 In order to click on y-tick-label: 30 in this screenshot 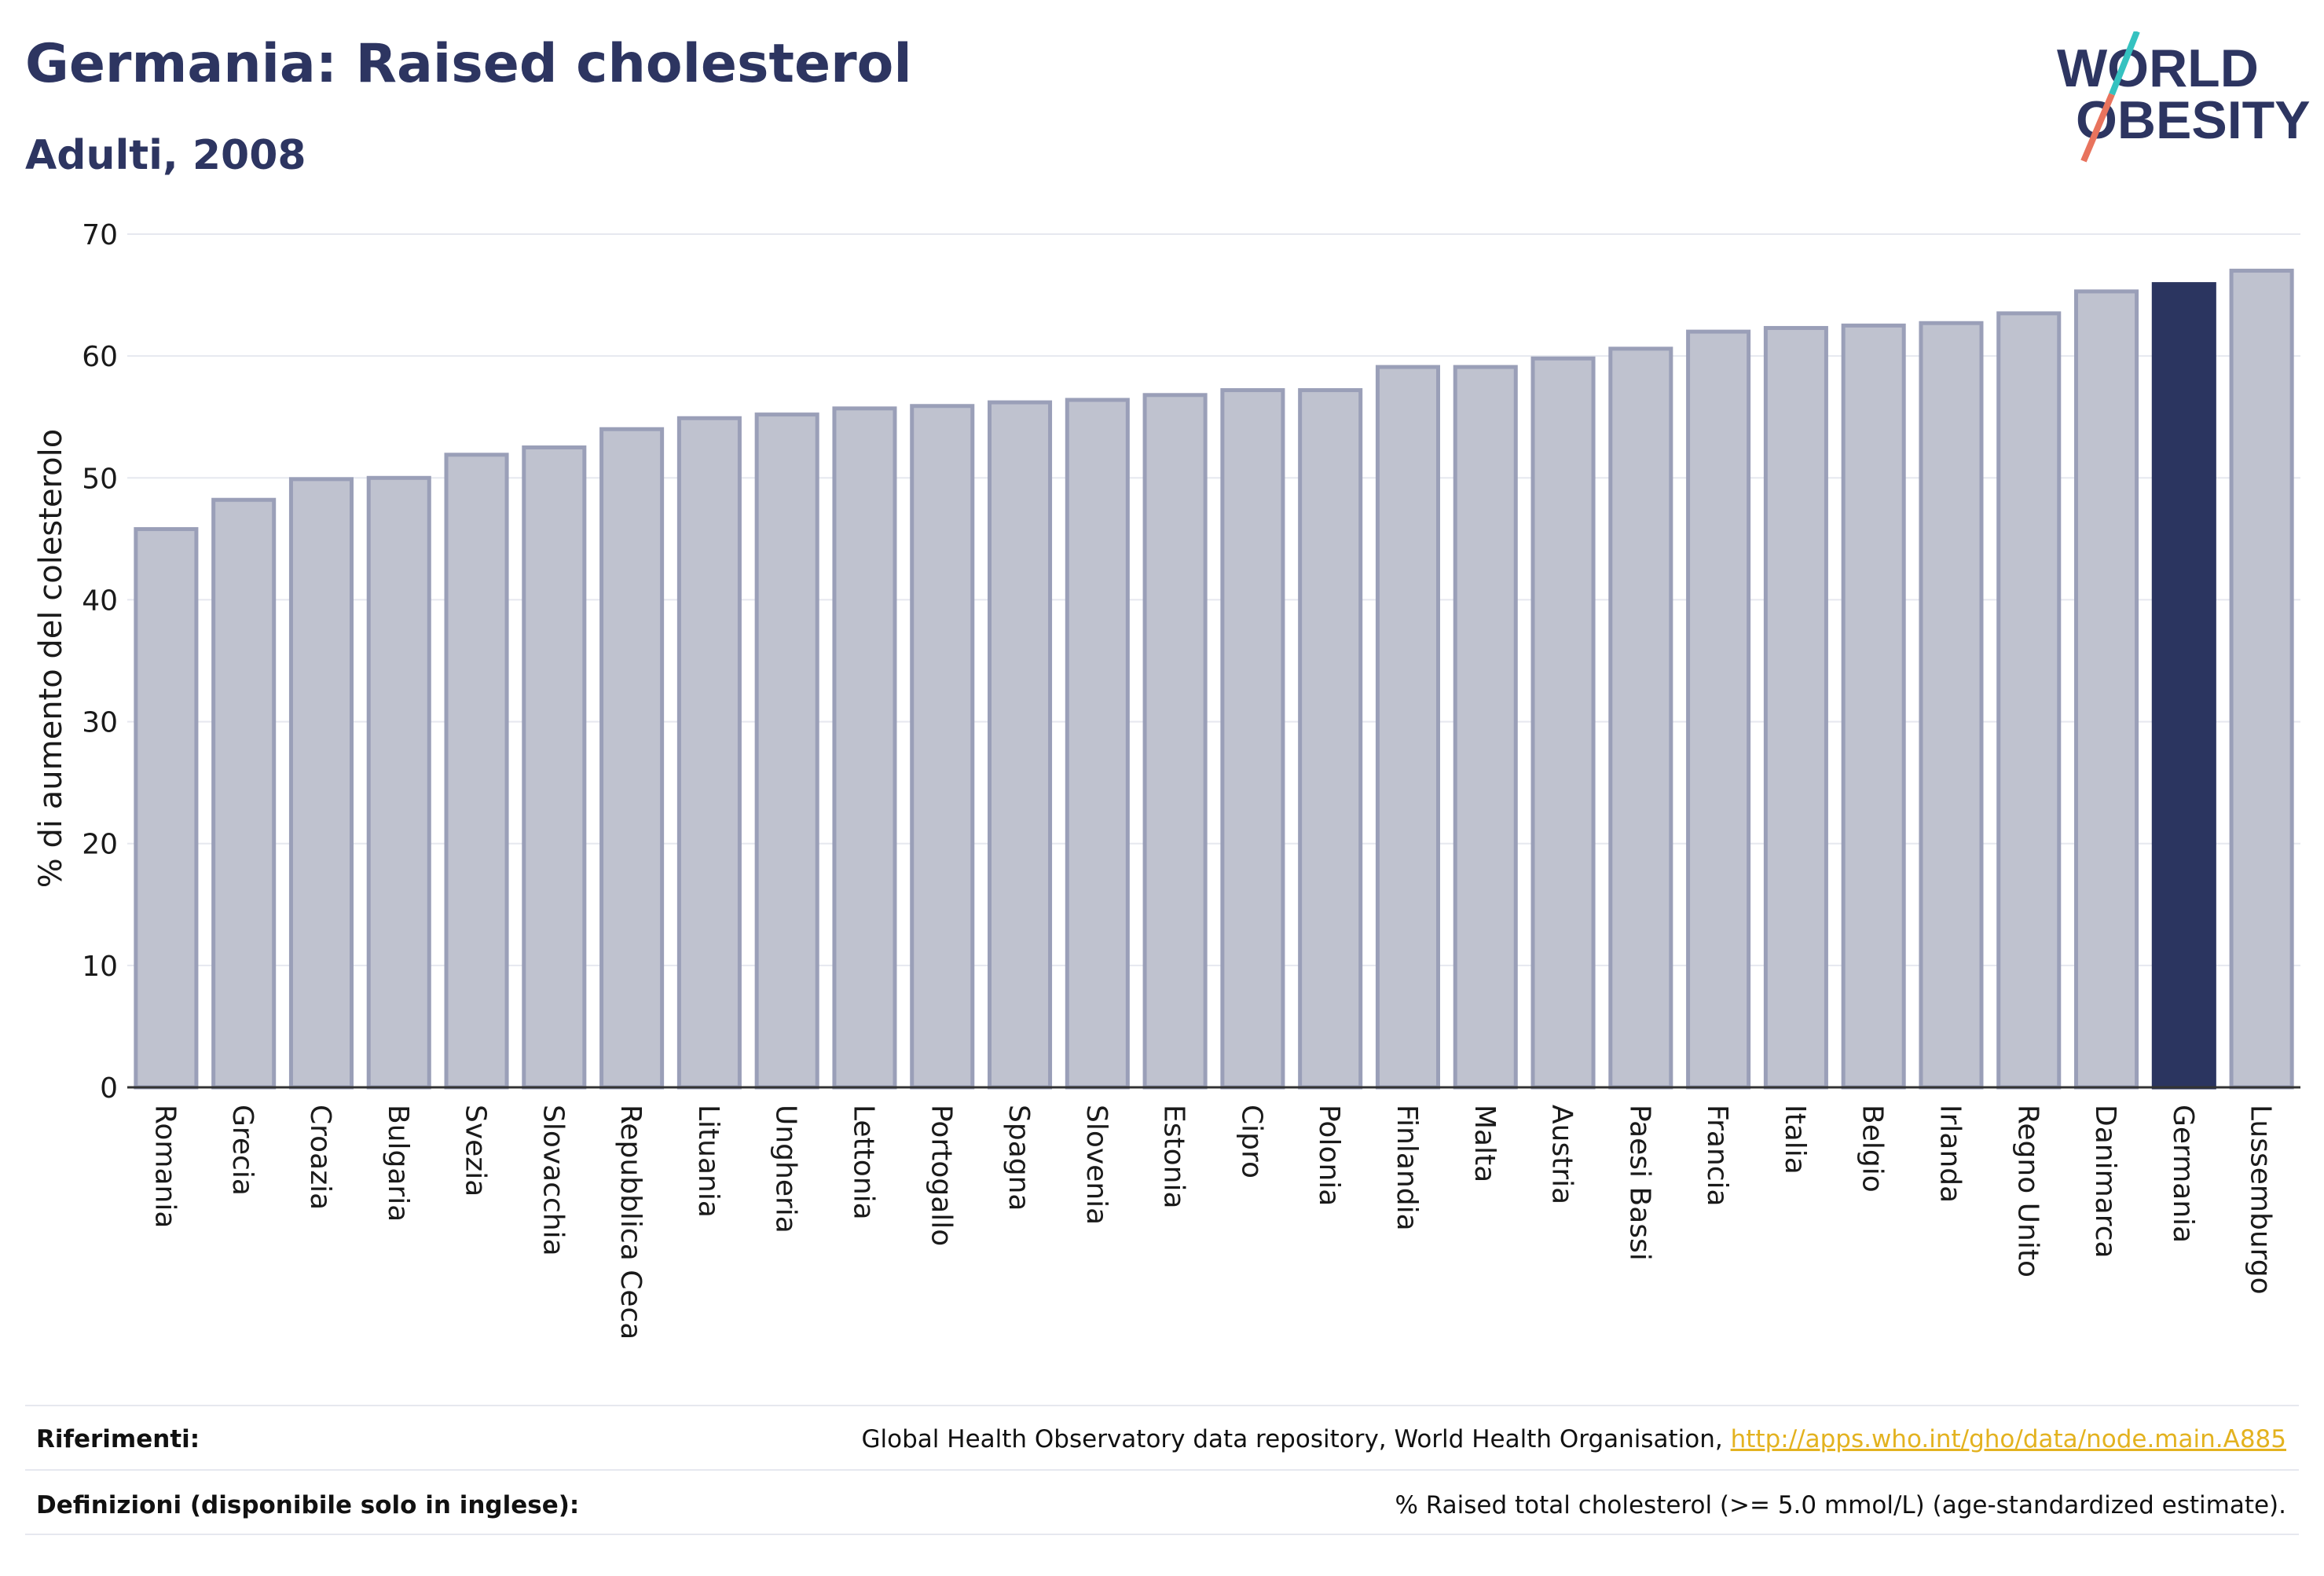, I will do `click(100, 723)`.